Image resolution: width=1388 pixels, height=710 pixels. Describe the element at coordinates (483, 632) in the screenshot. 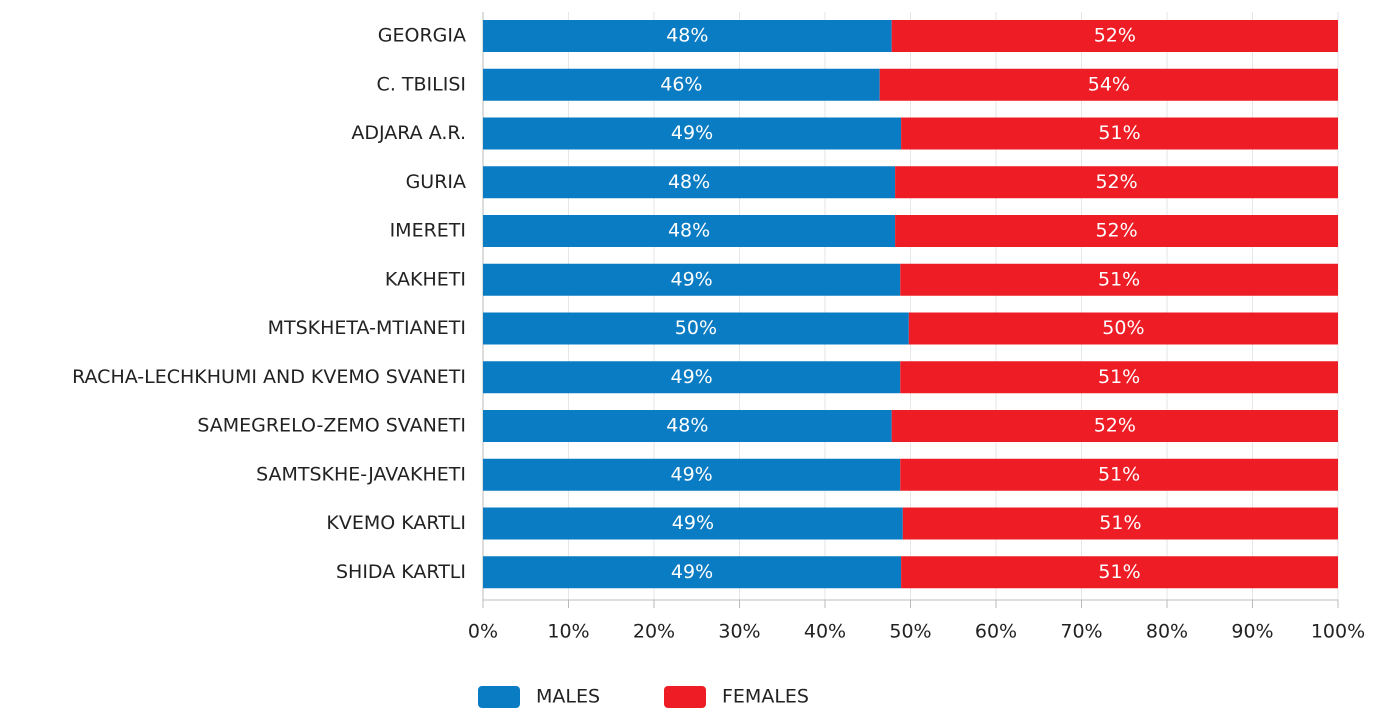

I see `x-tick-label: 0%` at that location.